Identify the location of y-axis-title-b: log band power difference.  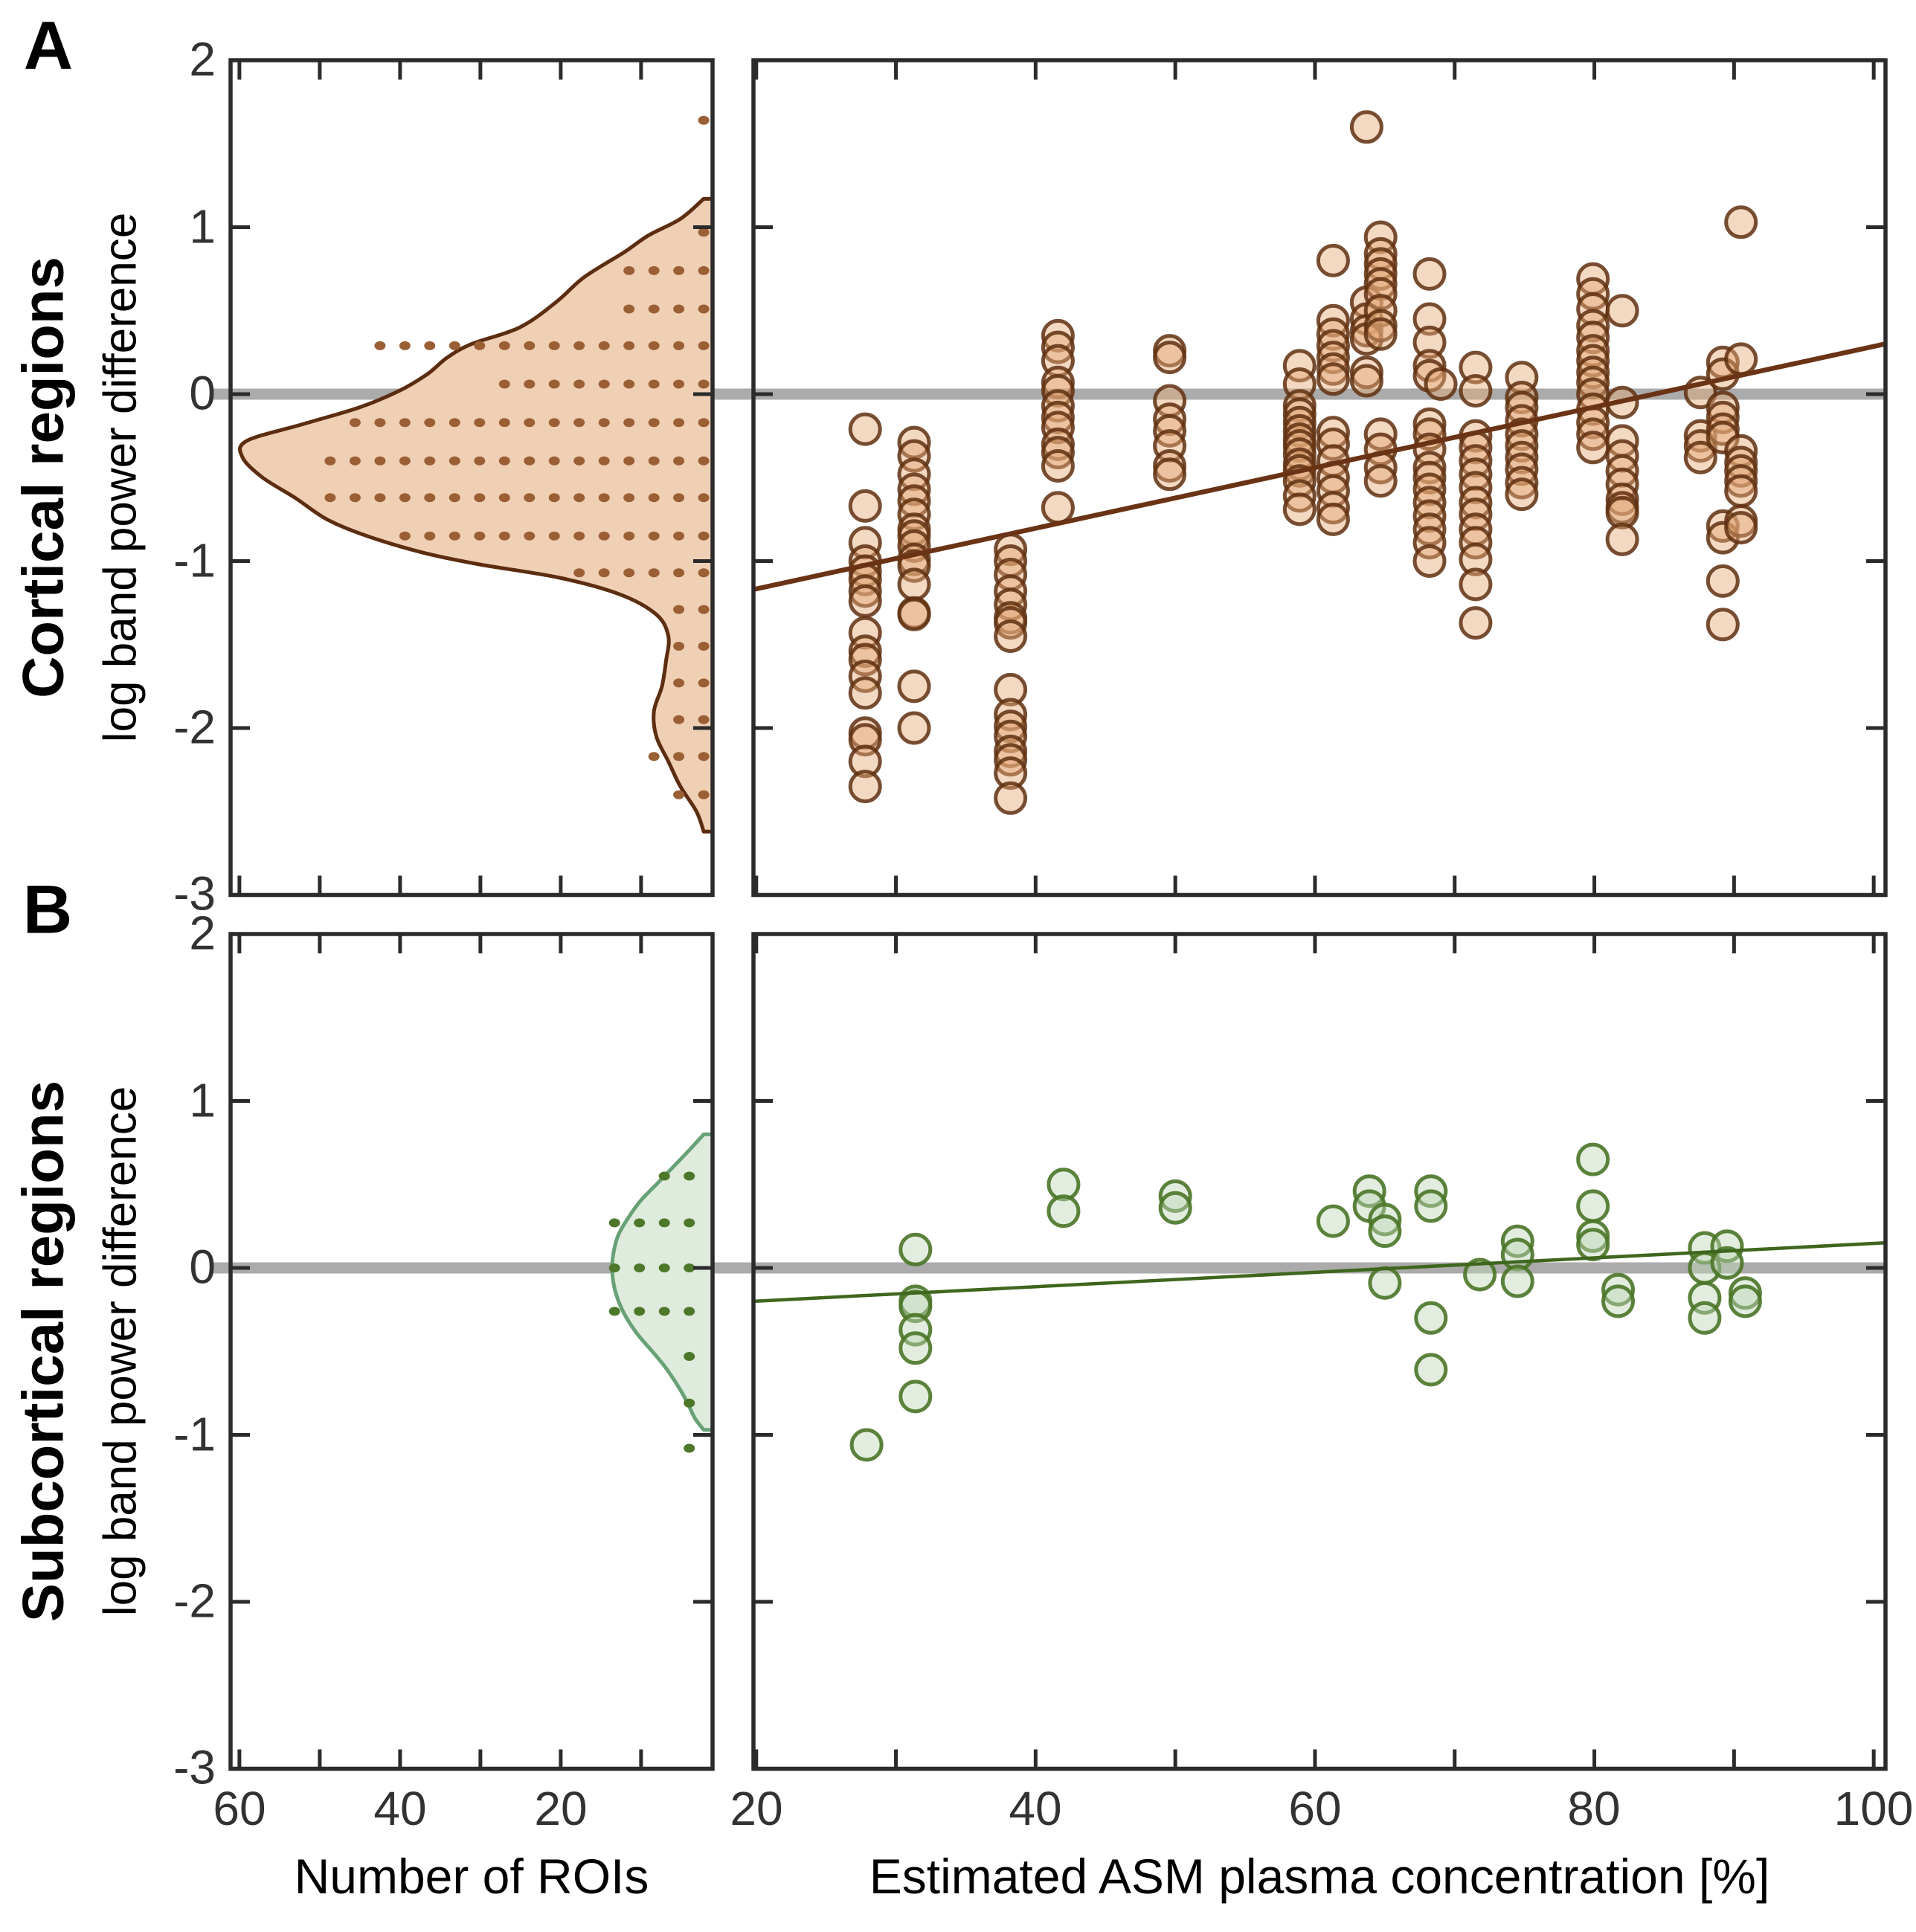
(120, 1351).